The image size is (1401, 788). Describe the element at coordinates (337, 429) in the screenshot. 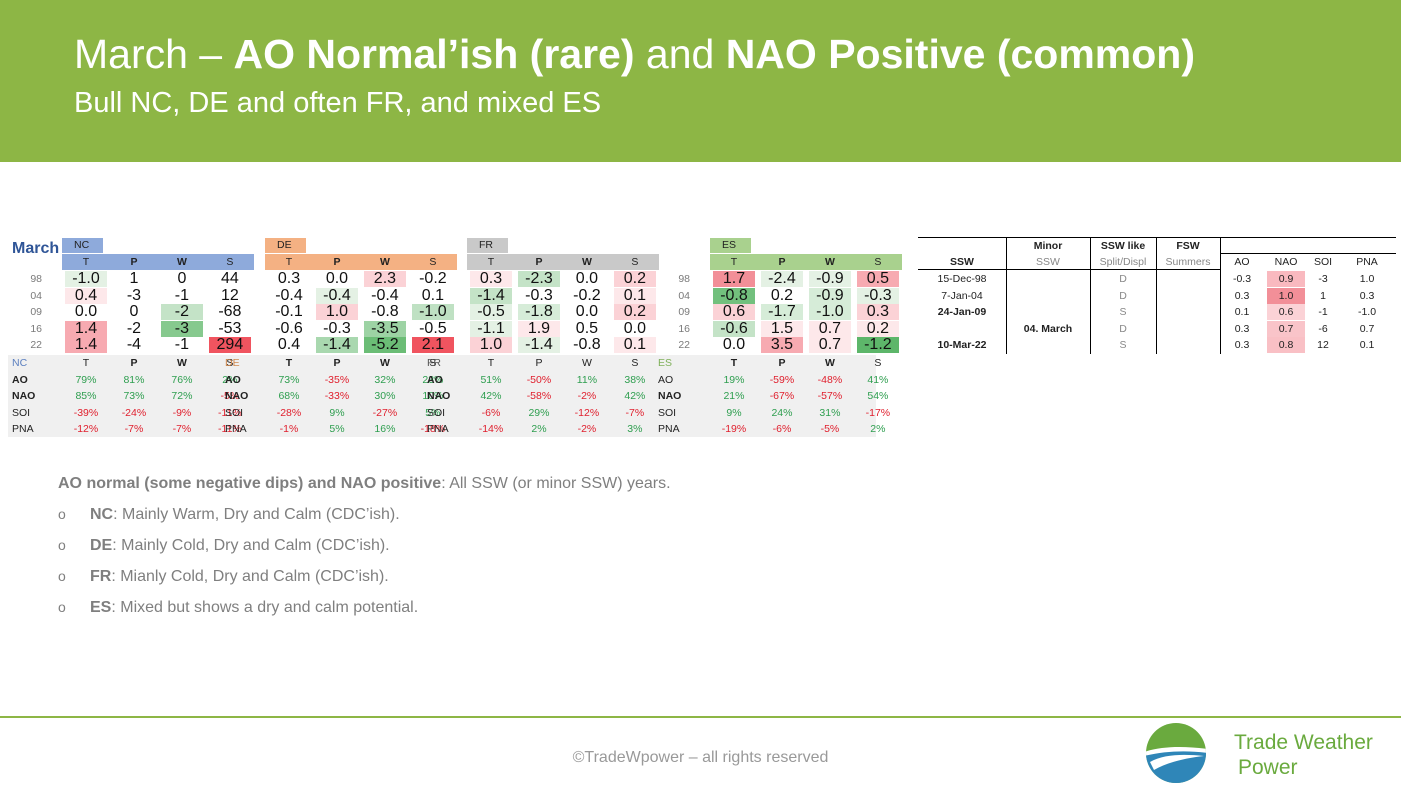

I see `corr-value-de-pna-p: 5%` at that location.